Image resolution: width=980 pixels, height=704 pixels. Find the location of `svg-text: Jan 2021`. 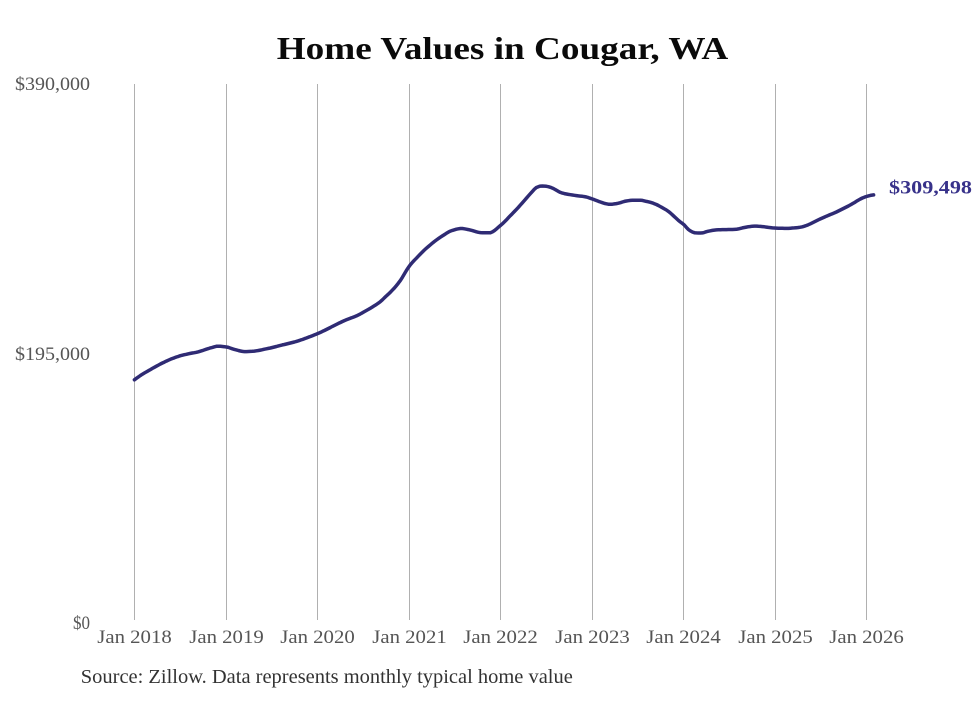

svg-text: Jan 2021 is located at coordinates (409, 637).